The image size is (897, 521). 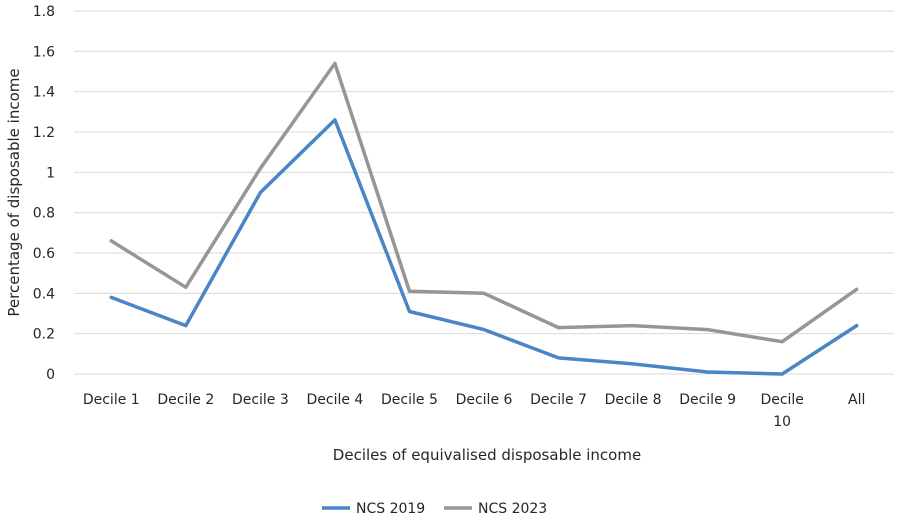 I want to click on y-tick-label: 0.6, so click(x=44, y=254).